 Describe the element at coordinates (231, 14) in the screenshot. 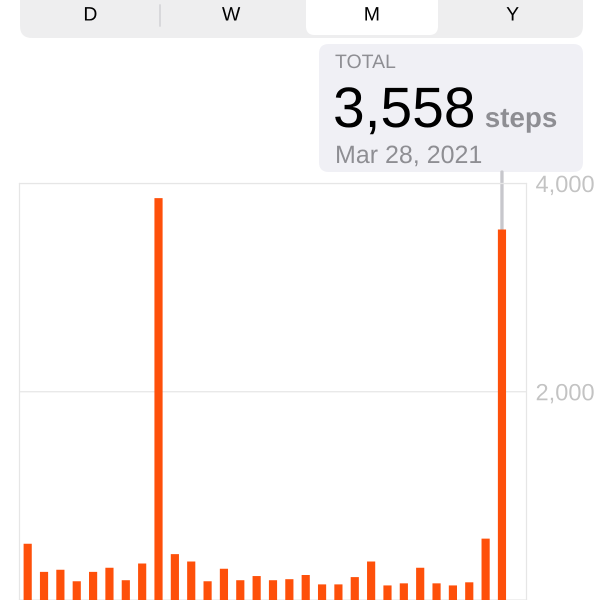

I see `text: W` at that location.